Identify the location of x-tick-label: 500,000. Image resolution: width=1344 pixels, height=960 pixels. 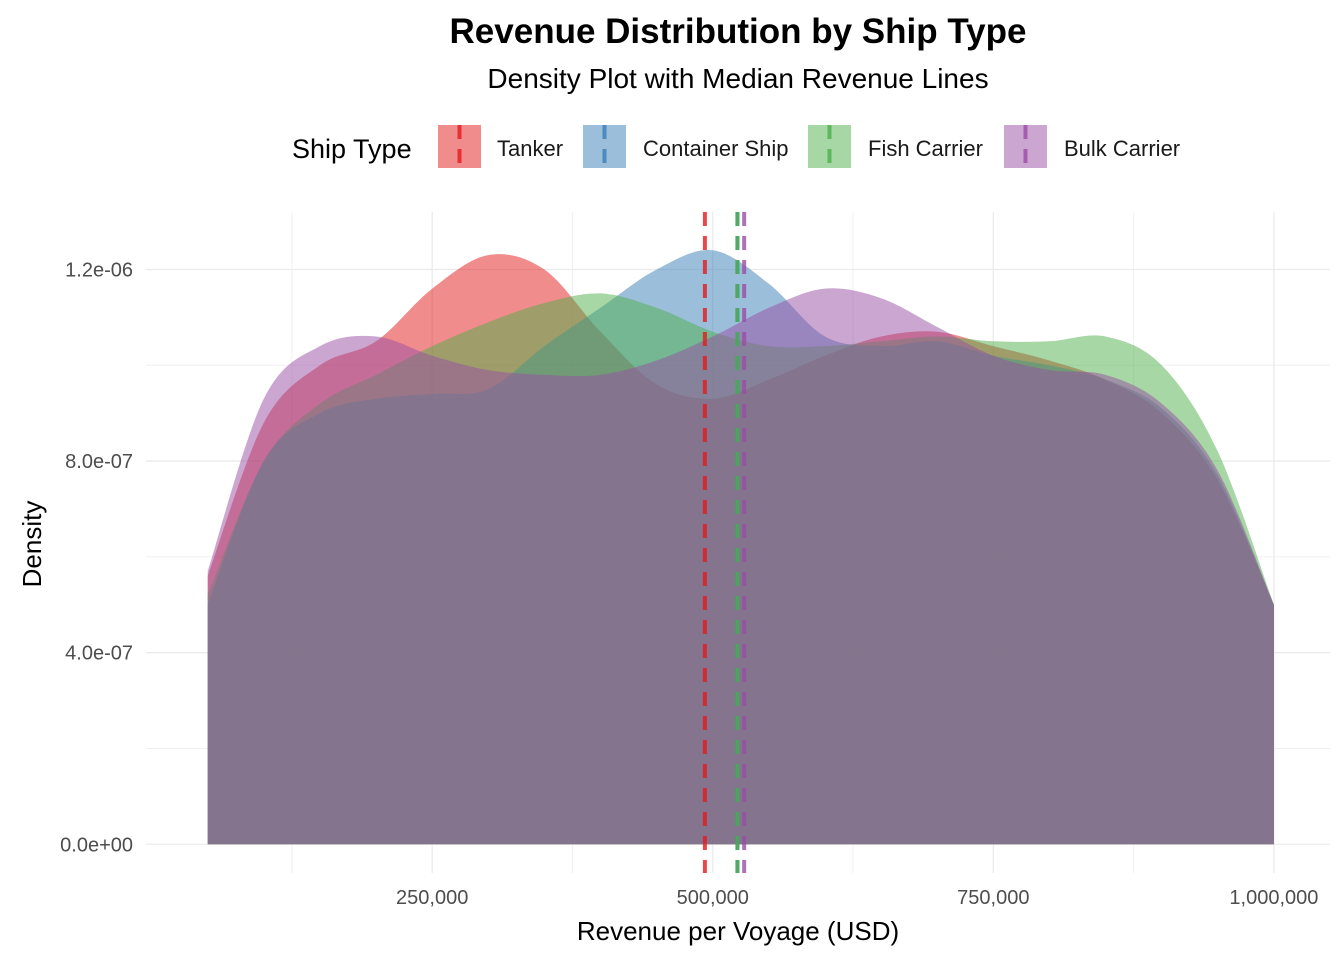
(713, 898).